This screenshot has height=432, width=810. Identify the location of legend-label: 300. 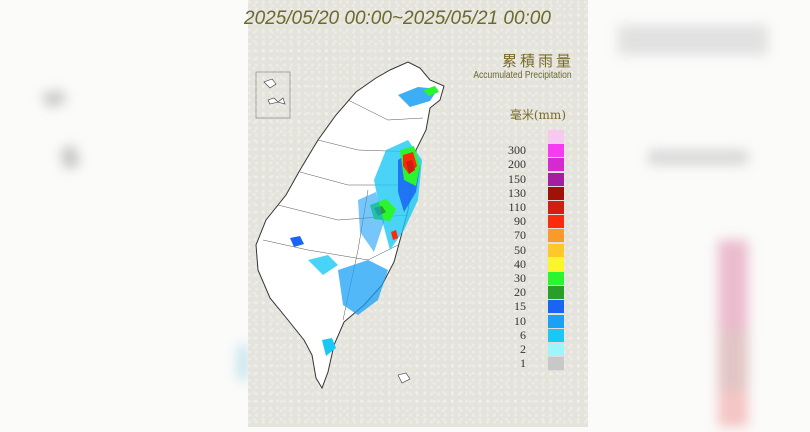
(517, 150).